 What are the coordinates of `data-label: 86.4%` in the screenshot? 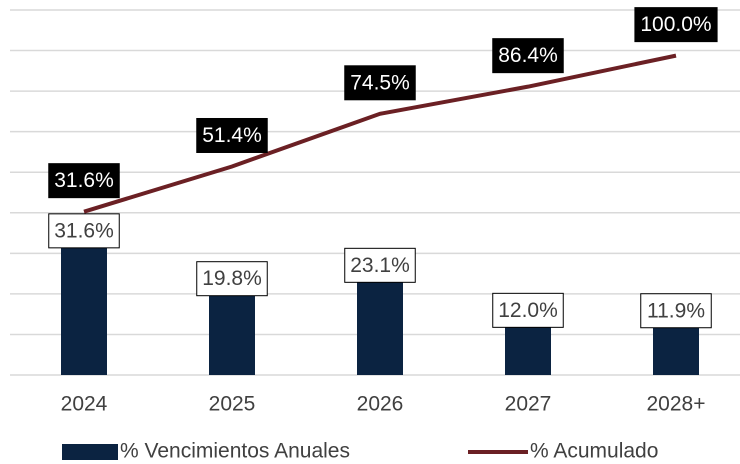 It's located at (528, 55).